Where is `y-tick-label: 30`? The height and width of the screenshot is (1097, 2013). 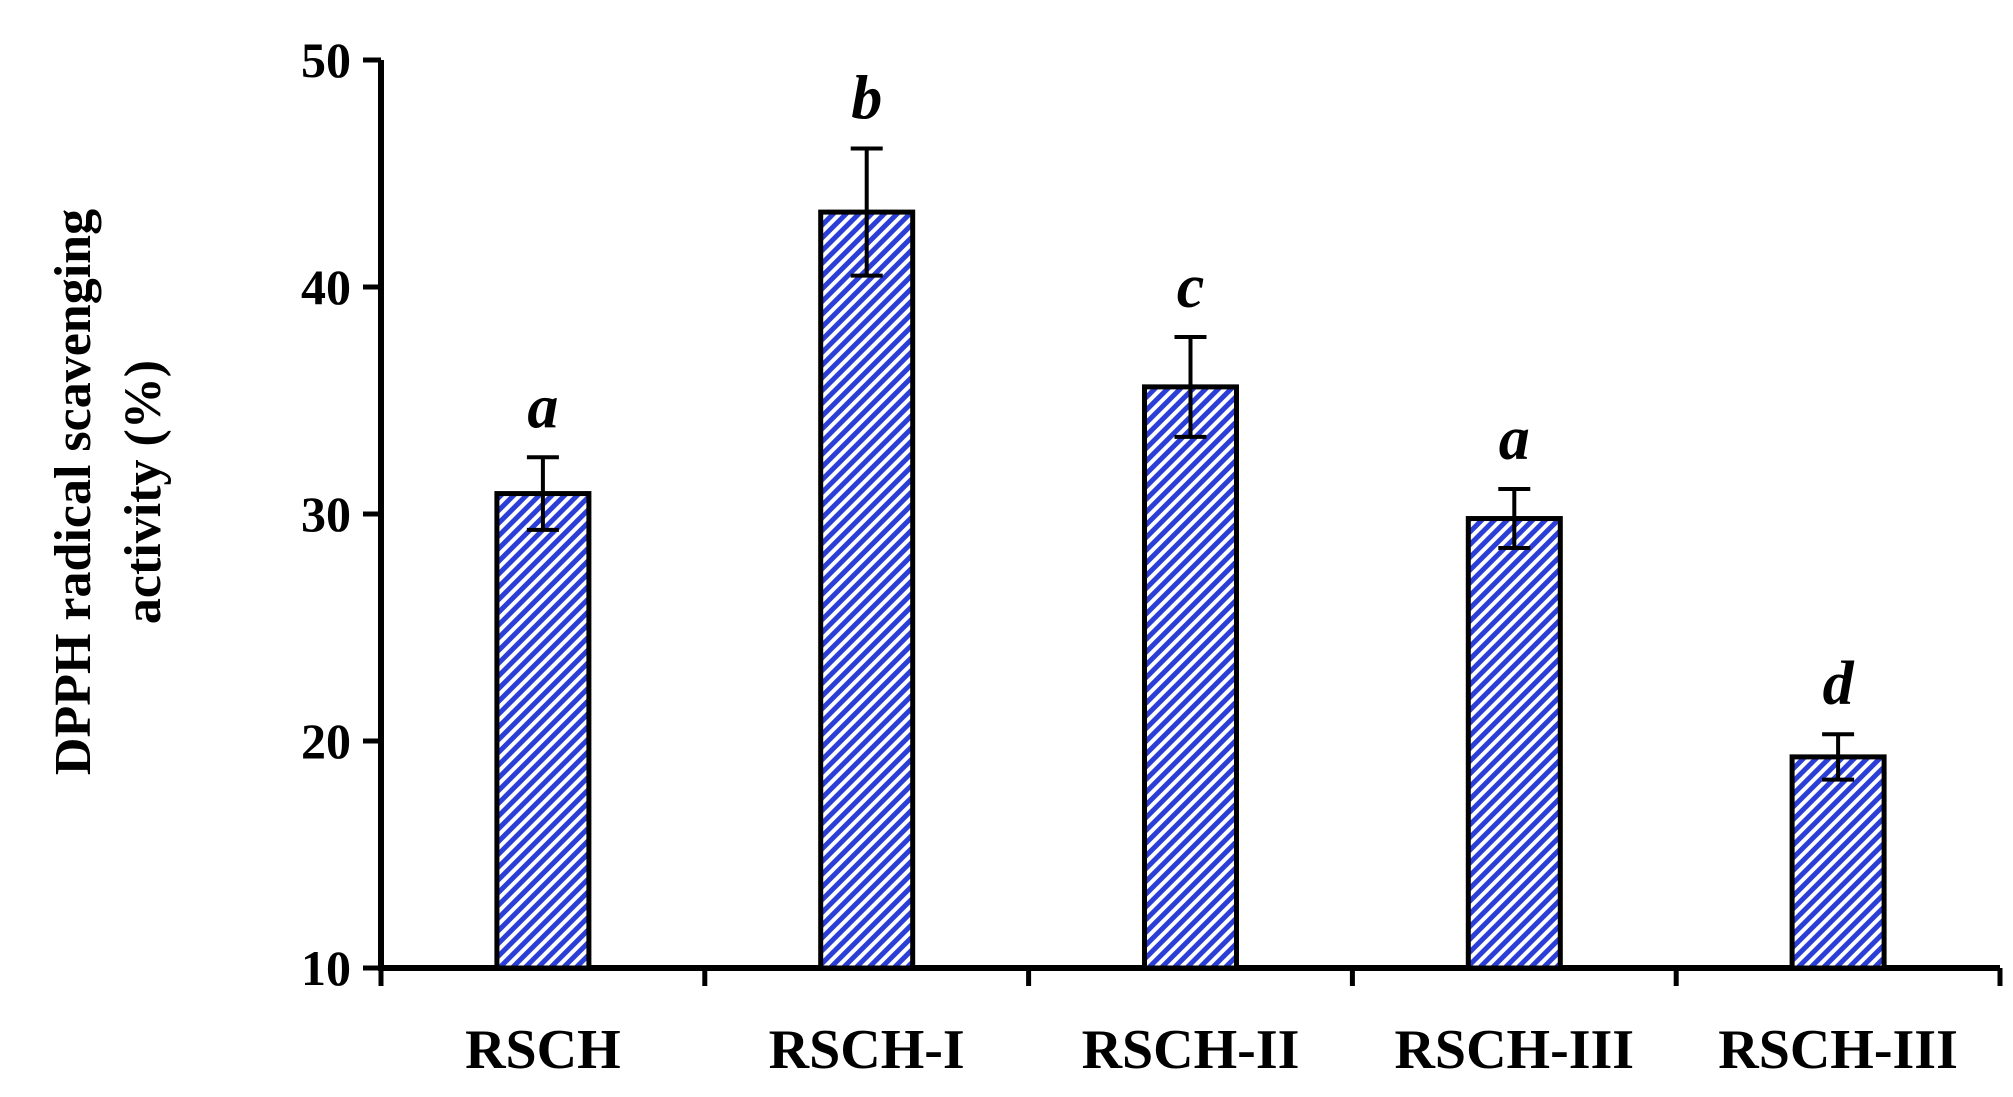 y-tick-label: 30 is located at coordinates (326, 514).